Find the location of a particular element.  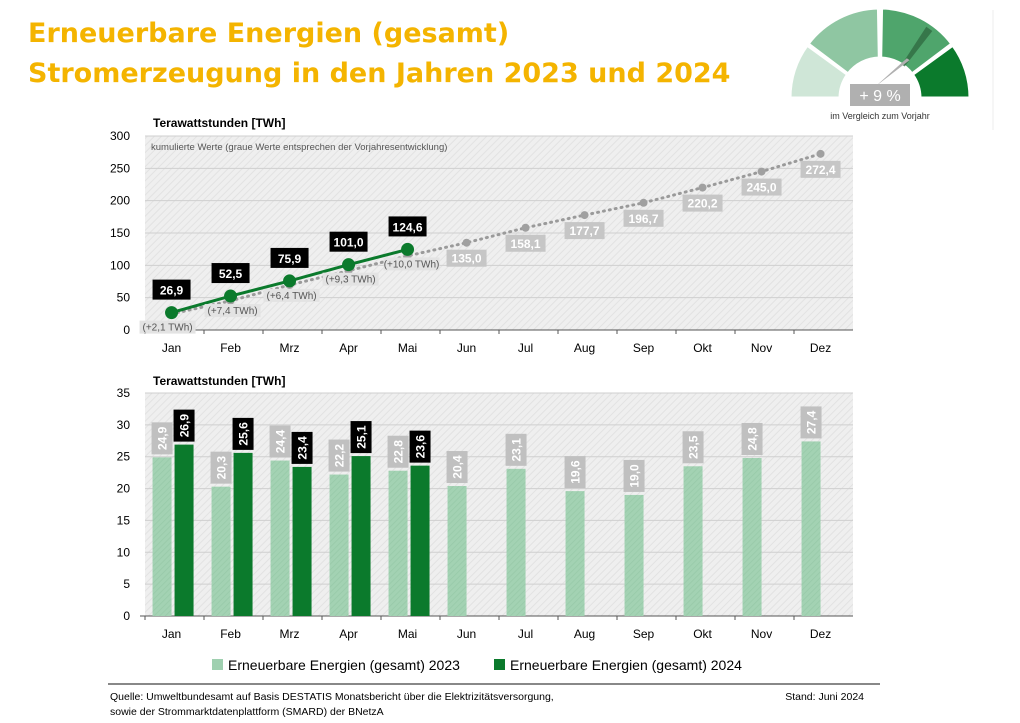

data-label-2023: 177,7 is located at coordinates (585, 231).